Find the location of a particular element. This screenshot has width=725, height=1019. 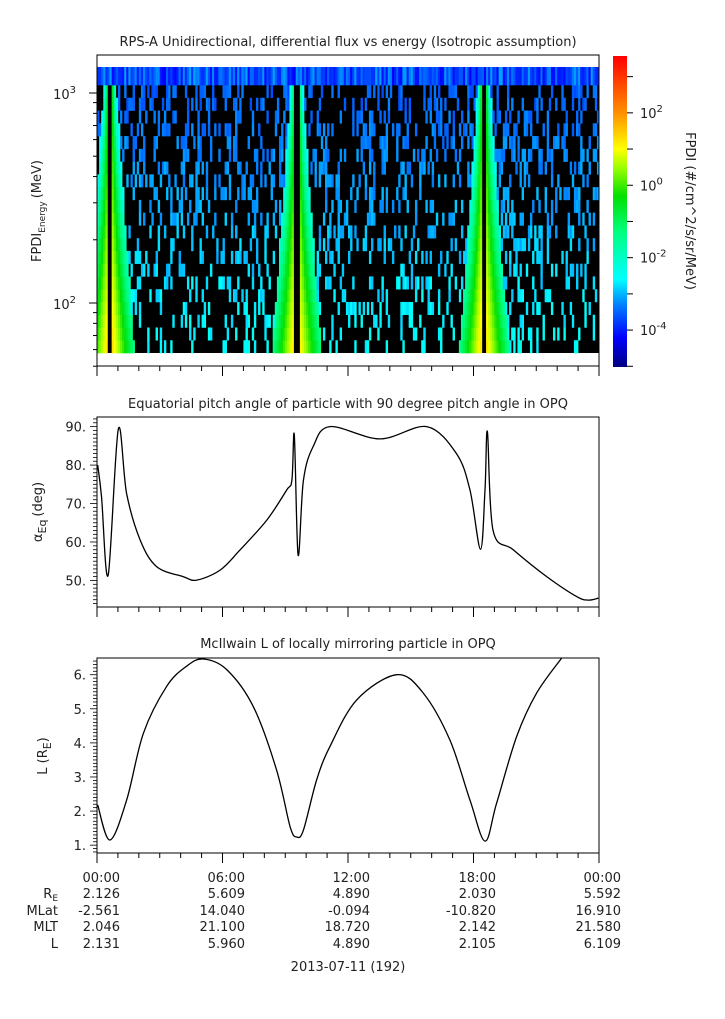

mcilwain-l-line is located at coordinates (330, 750).